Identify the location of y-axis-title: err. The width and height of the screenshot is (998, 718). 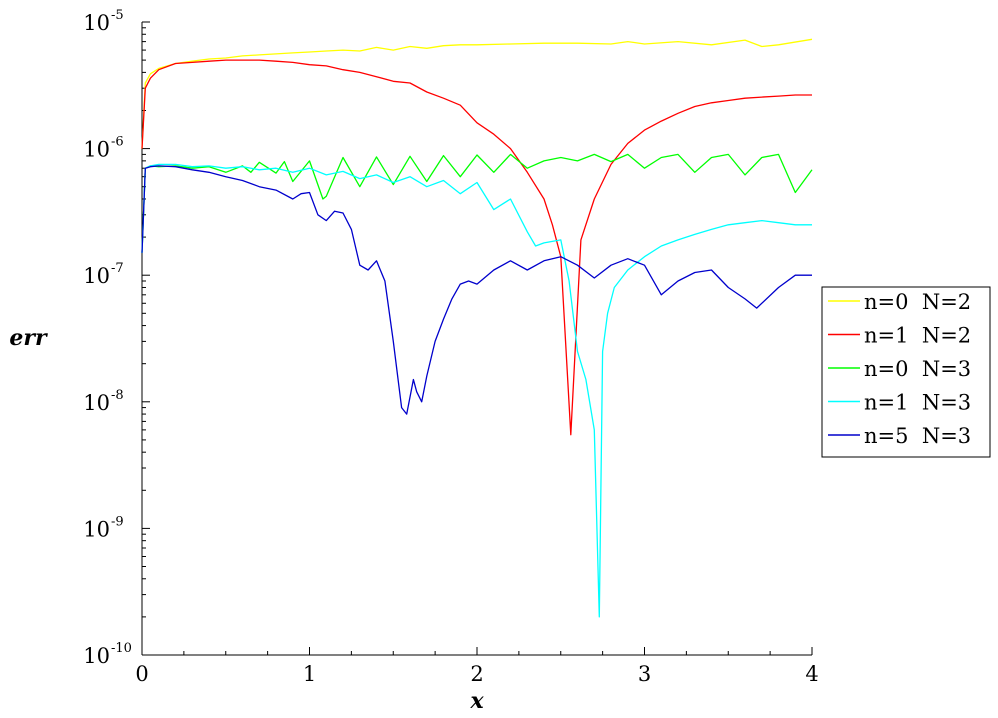
(28, 338).